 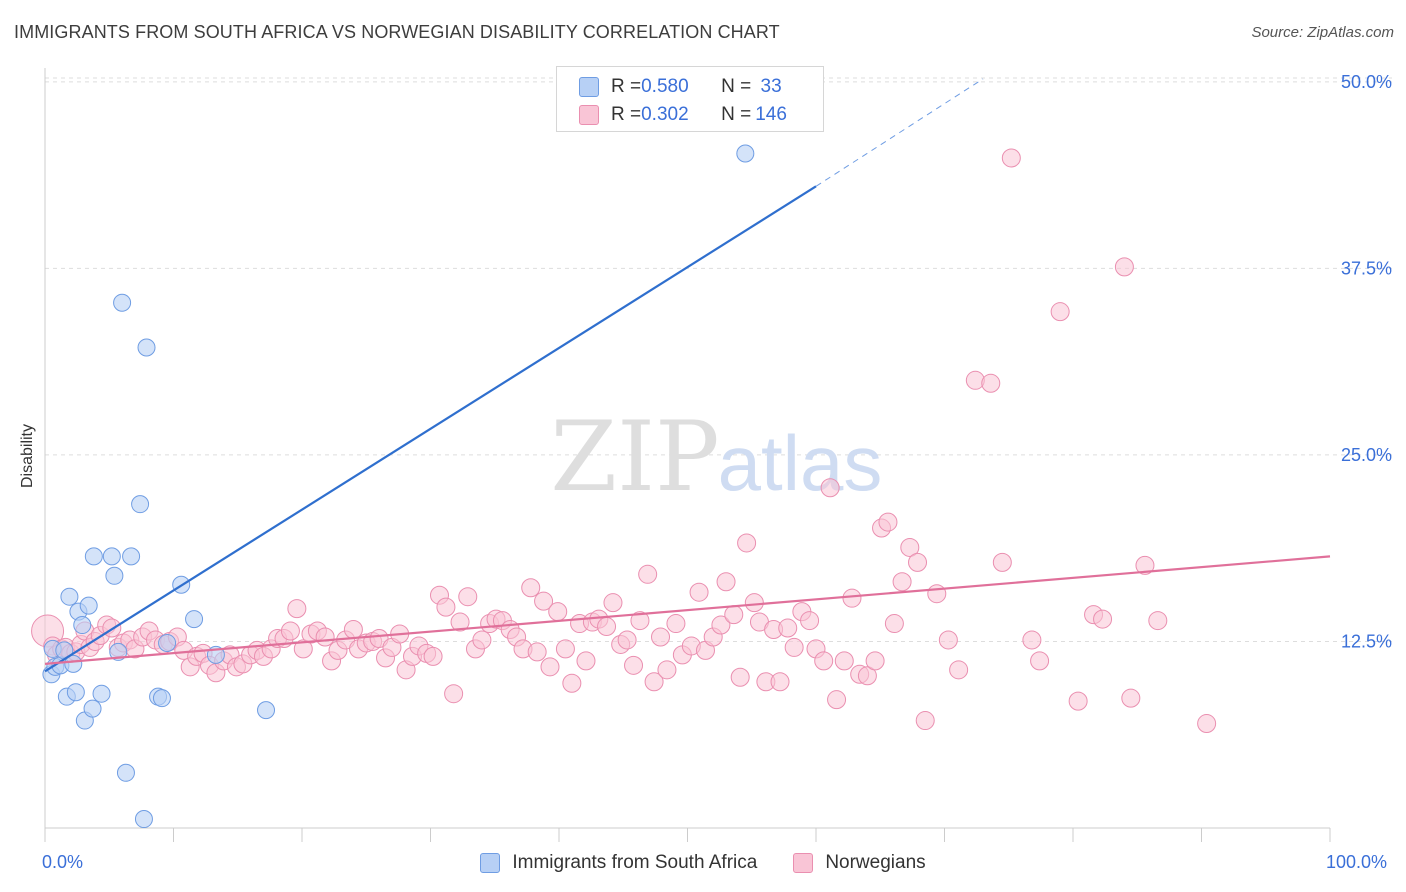 What do you see at coordinates (27, 456) in the screenshot?
I see `y-axis-label: Disability` at bounding box center [27, 456].